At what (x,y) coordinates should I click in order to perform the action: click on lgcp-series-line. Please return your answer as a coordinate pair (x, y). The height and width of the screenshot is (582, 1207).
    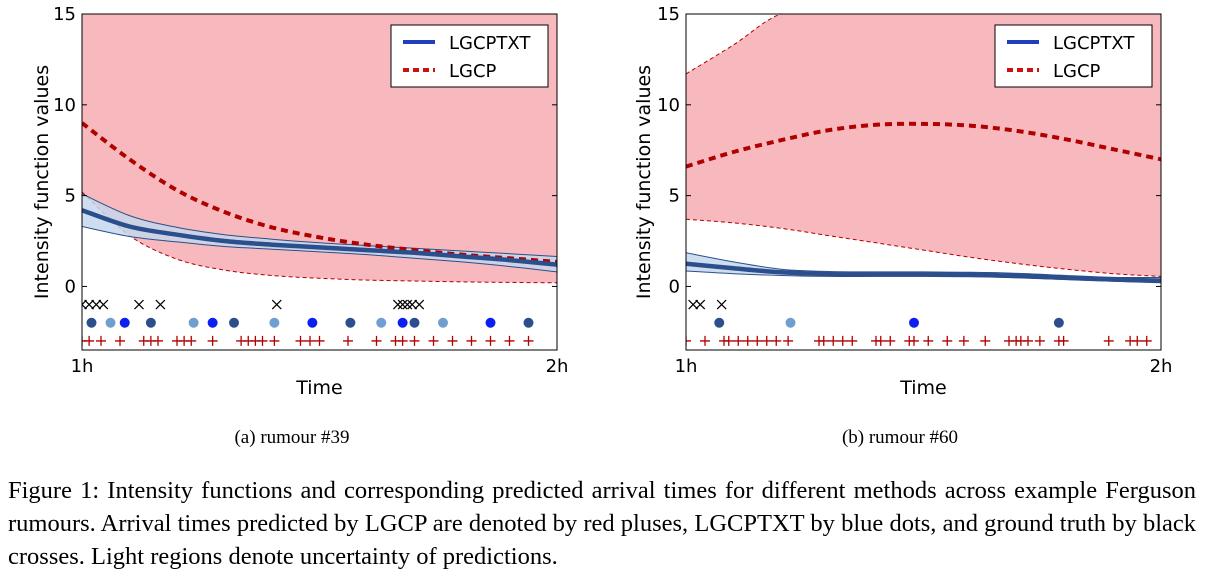
    Looking at the image, I should click on (923, 145).